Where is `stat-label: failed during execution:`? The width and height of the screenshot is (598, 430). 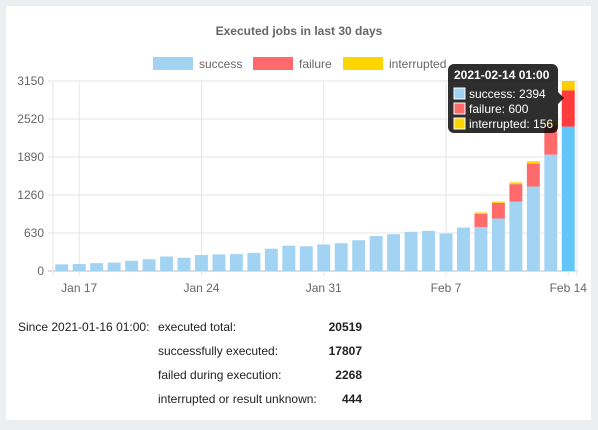 stat-label: failed during execution: is located at coordinates (220, 375).